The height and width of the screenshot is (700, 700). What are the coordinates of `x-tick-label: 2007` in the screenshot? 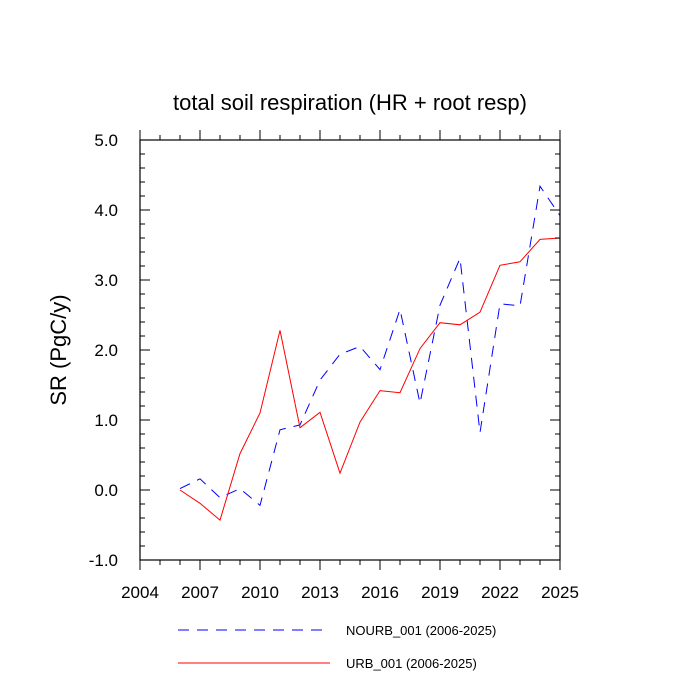 It's located at (200, 592).